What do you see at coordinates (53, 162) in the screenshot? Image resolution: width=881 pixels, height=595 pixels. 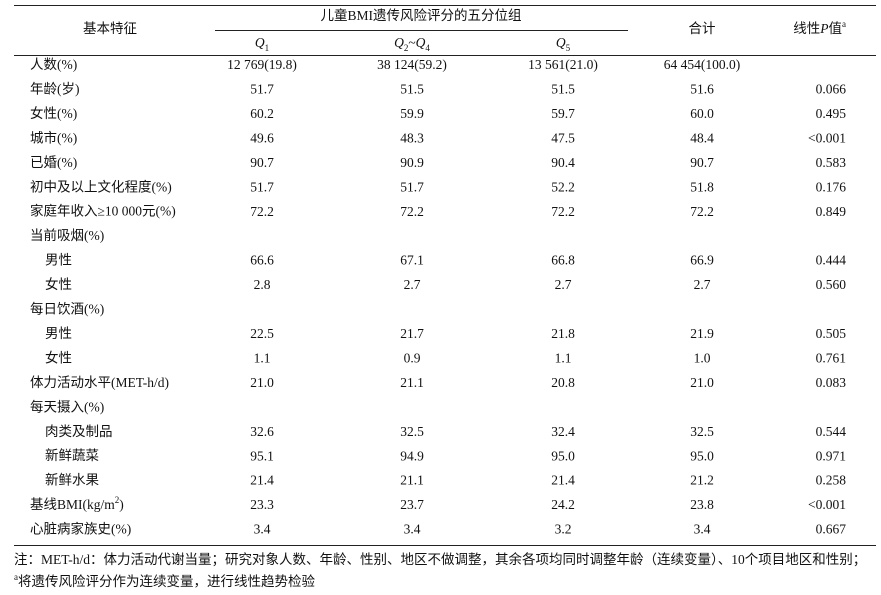 I see `row-label-part: 已婚(%)` at bounding box center [53, 162].